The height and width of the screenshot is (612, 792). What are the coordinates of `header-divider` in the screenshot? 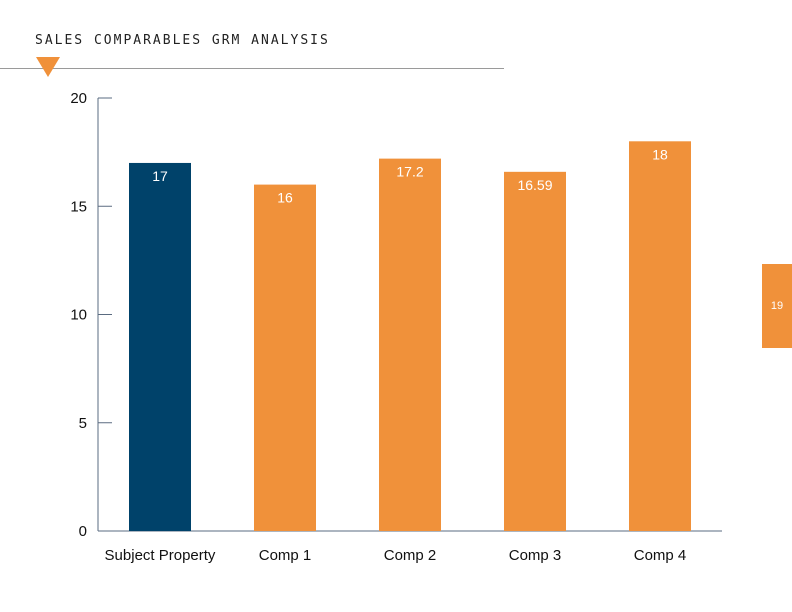 It's located at (252, 68).